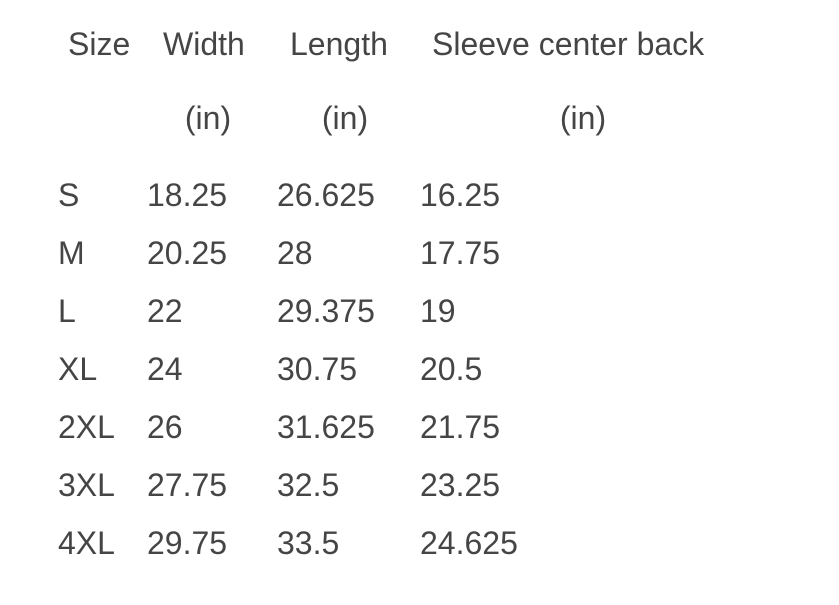  Describe the element at coordinates (187, 543) in the screenshot. I see `cell-width: 29.75` at that location.